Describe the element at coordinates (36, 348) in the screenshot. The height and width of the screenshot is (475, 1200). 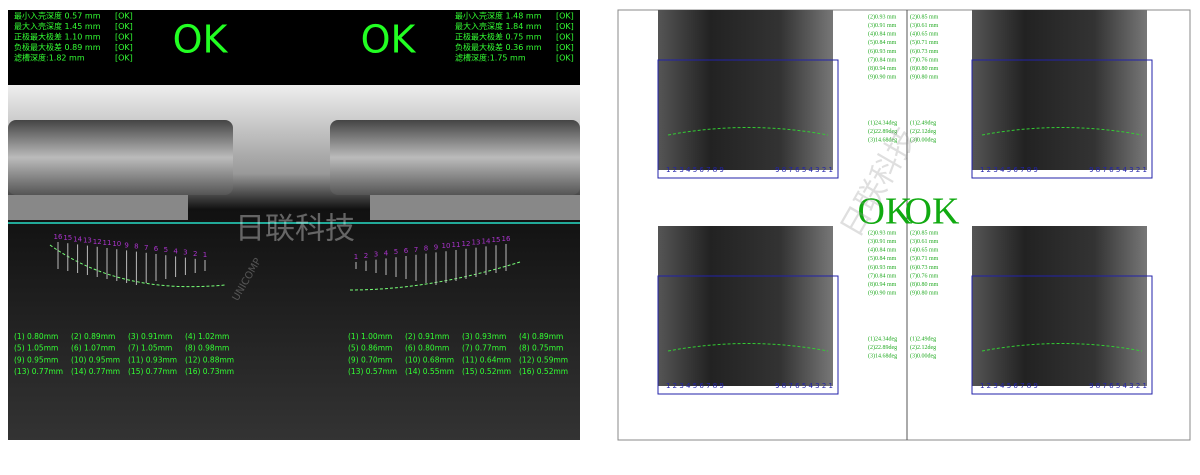
I see `measurement: (5) 1.05mm` at that location.